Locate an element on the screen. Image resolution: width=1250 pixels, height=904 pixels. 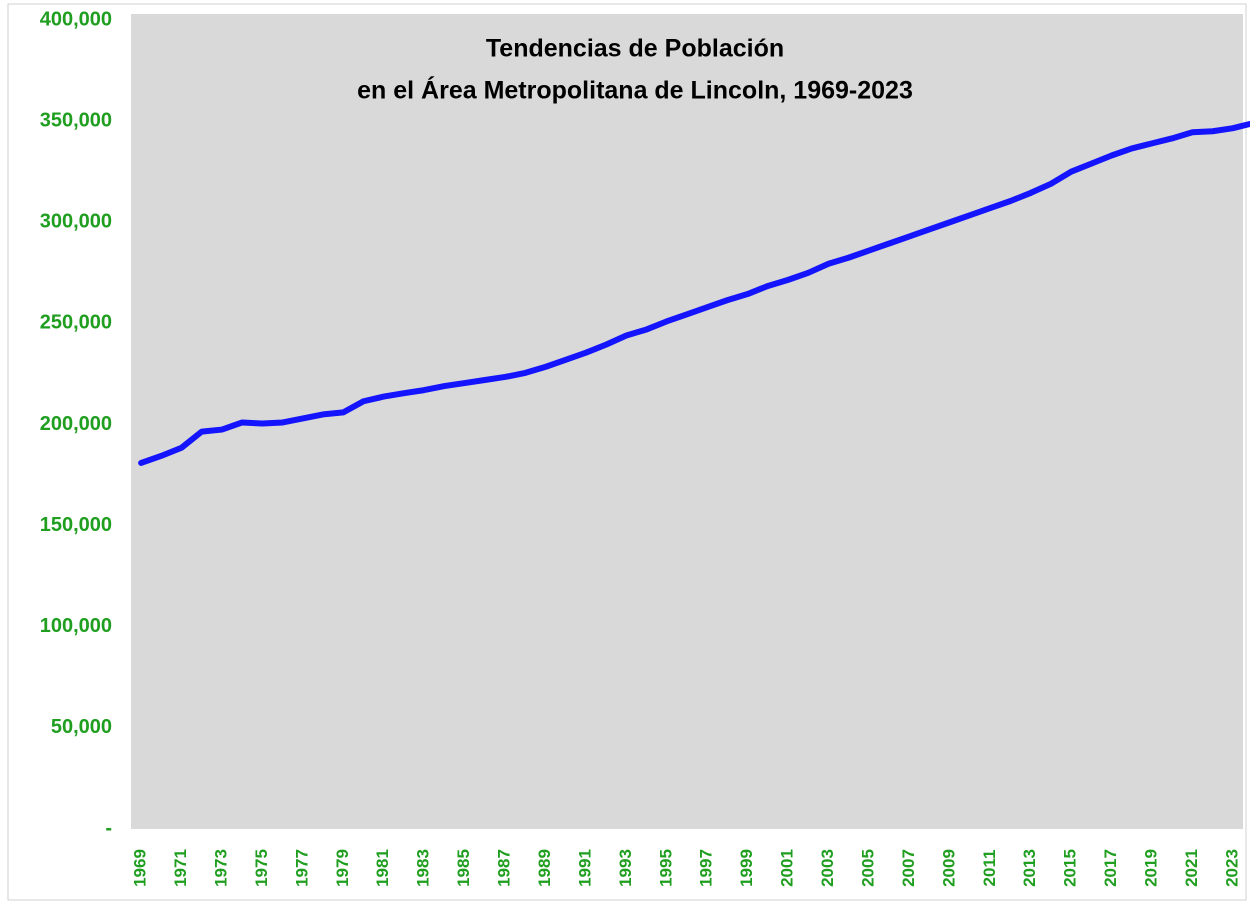
x-tick-label: 2019 is located at coordinates (1151, 868).